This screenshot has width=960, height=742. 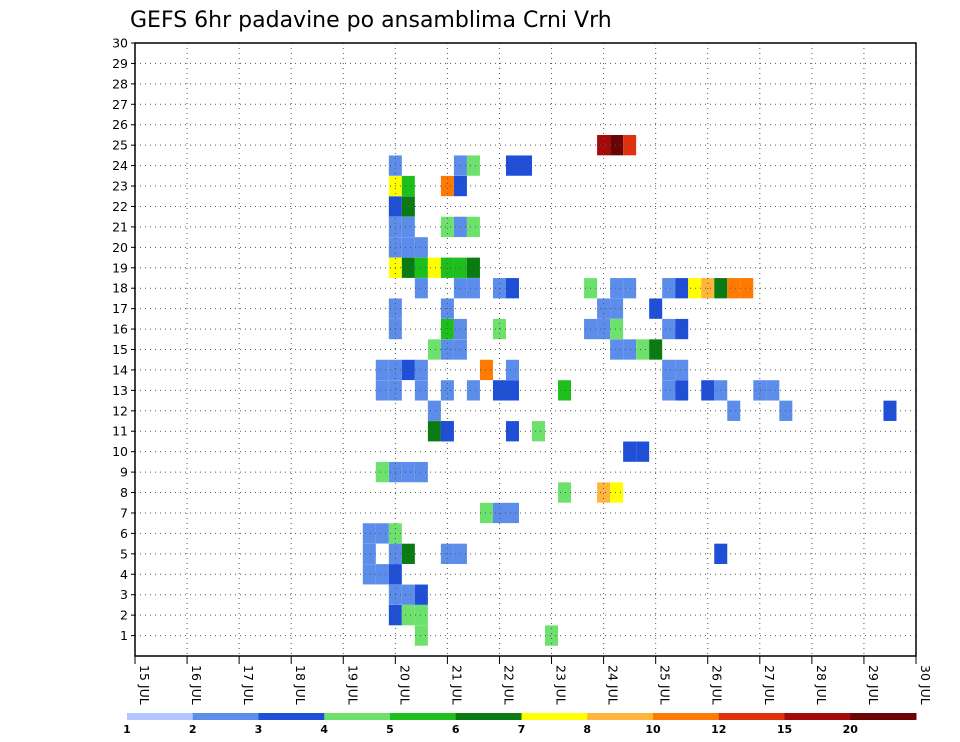 What do you see at coordinates (925, 685) in the screenshot?
I see `x-tick-label: 30 JUL` at bounding box center [925, 685].